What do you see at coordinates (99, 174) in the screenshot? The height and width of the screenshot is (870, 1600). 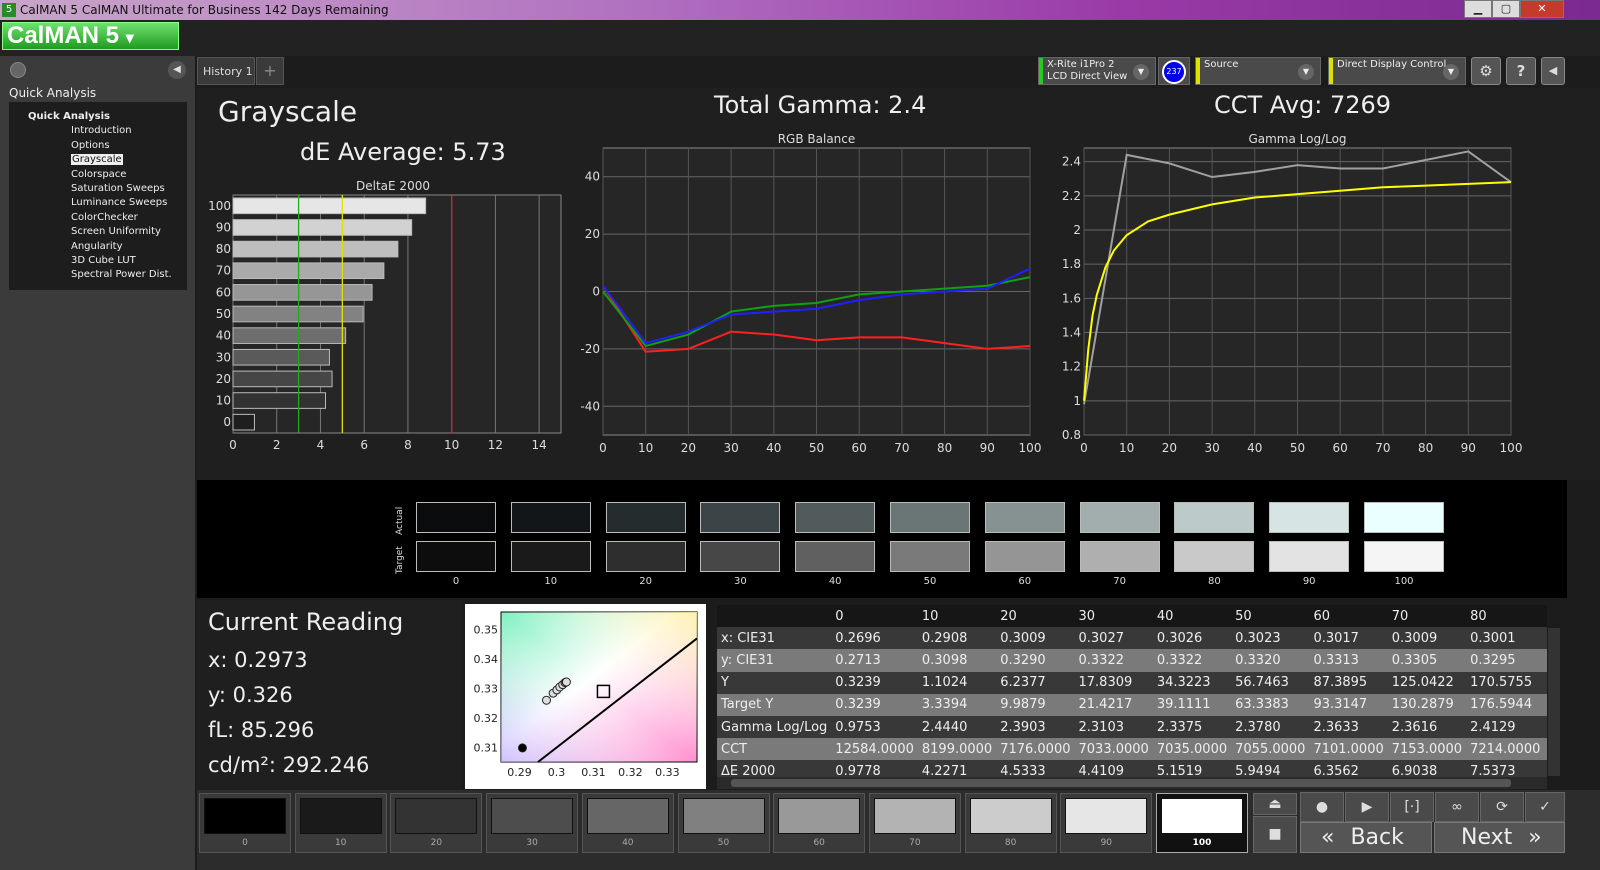 I see `sidebar-item-label: Colorspace` at bounding box center [99, 174].